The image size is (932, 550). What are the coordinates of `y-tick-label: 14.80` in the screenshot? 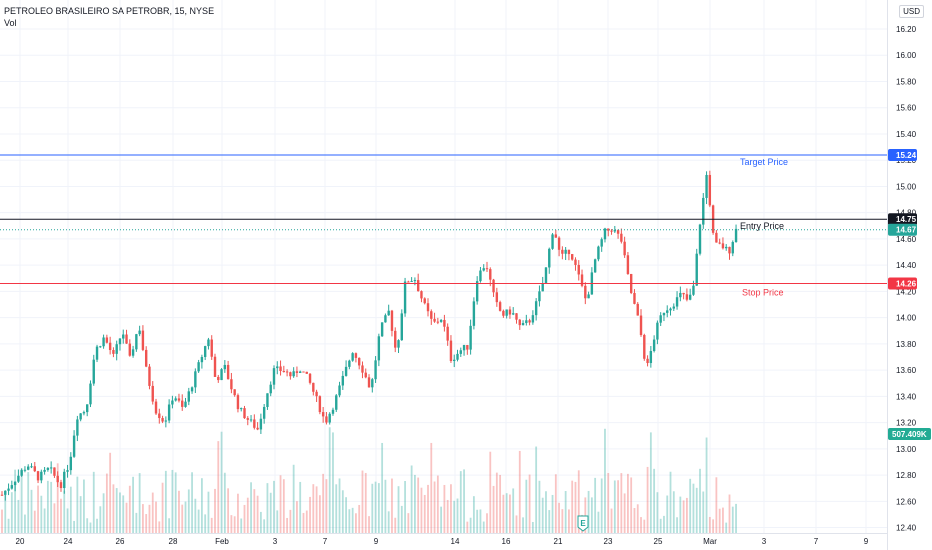 It's located at (906, 213).